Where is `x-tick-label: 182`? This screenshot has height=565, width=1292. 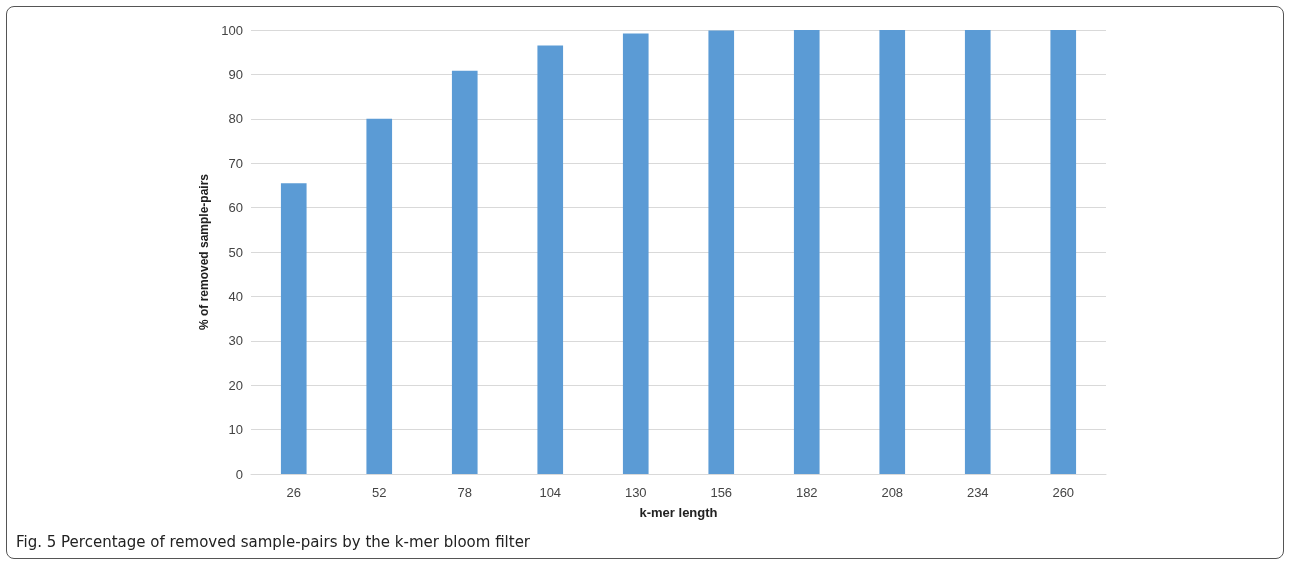
x-tick-label: 182 is located at coordinates (806, 492).